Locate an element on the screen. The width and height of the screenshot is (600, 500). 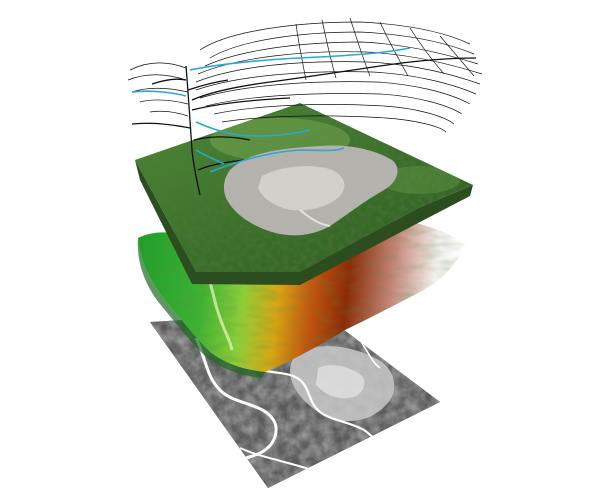
stream-clearing is located at coordinates (277, 160).